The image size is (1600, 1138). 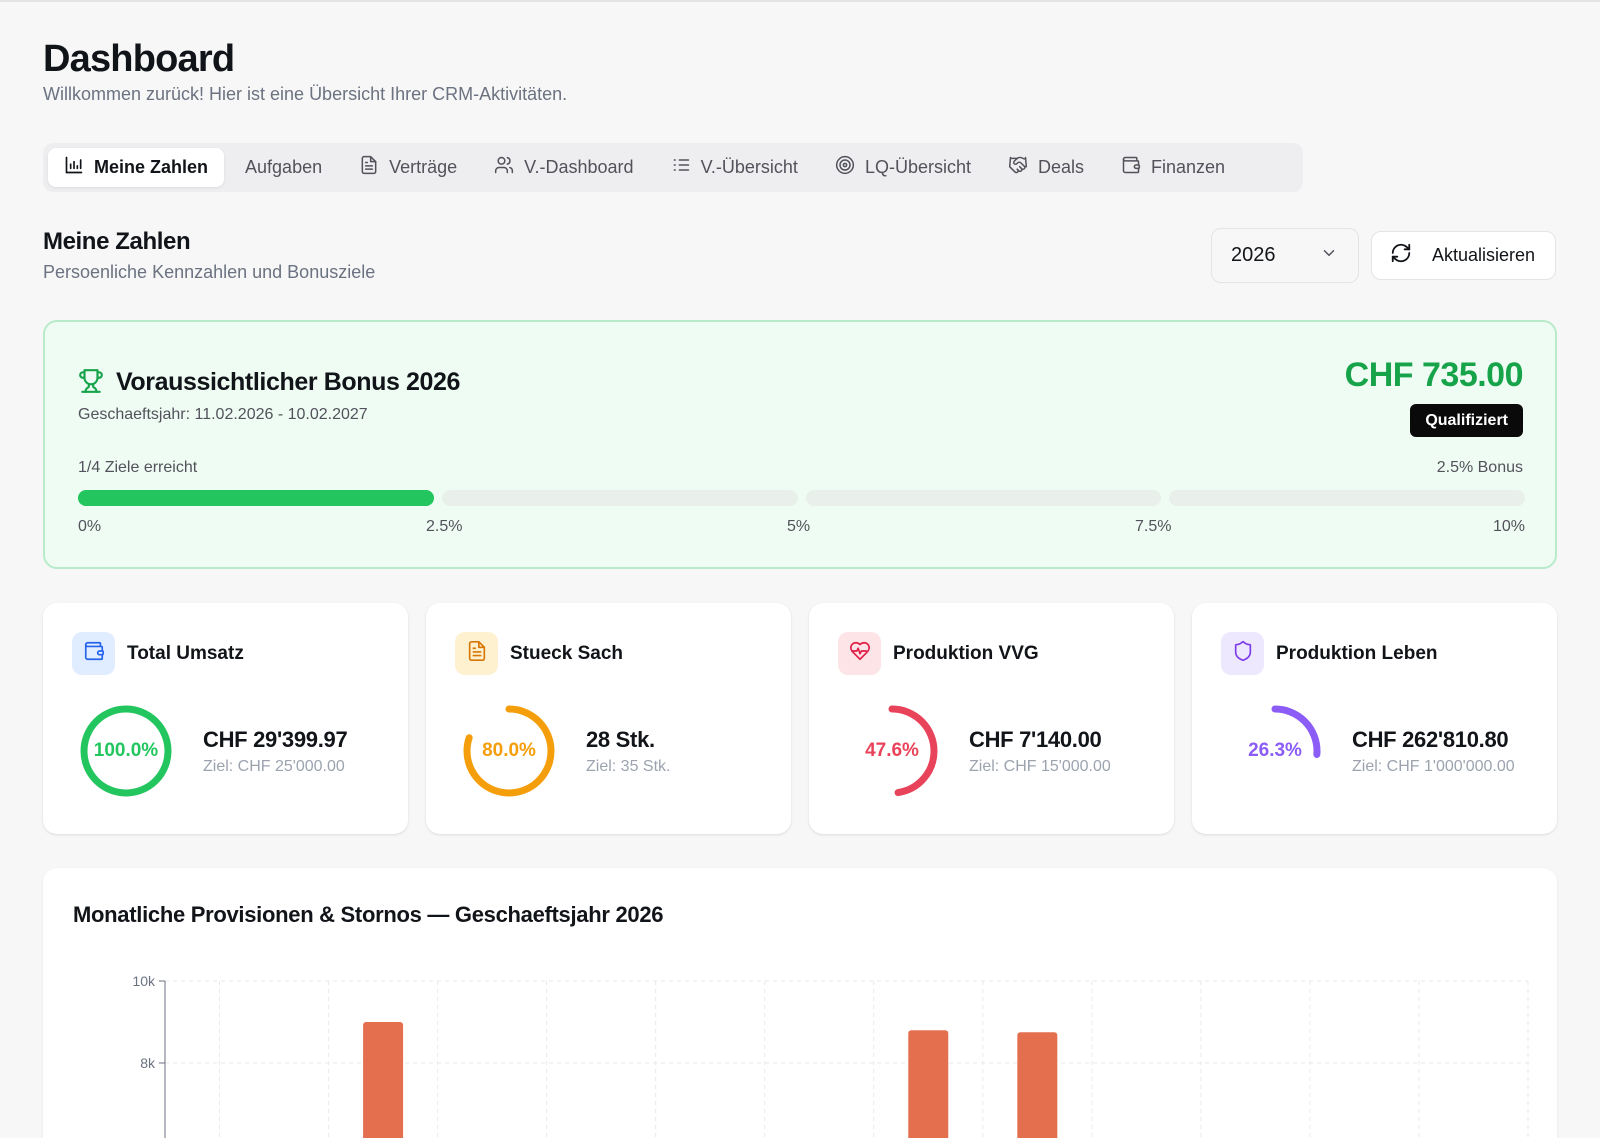 I want to click on section-subtitle: Persoenliche Kennzahlen und Bonusziele, so click(x=209, y=272).